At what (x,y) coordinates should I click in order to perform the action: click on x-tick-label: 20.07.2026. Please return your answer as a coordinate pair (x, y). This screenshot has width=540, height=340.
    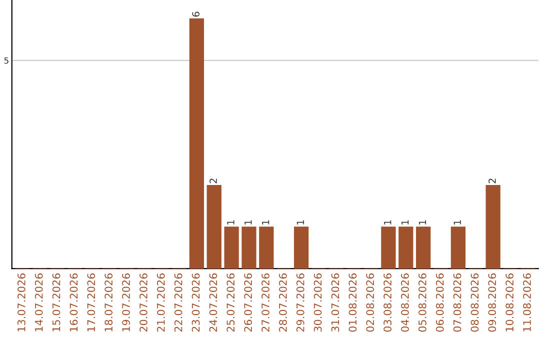
    Looking at the image, I should click on (144, 302).